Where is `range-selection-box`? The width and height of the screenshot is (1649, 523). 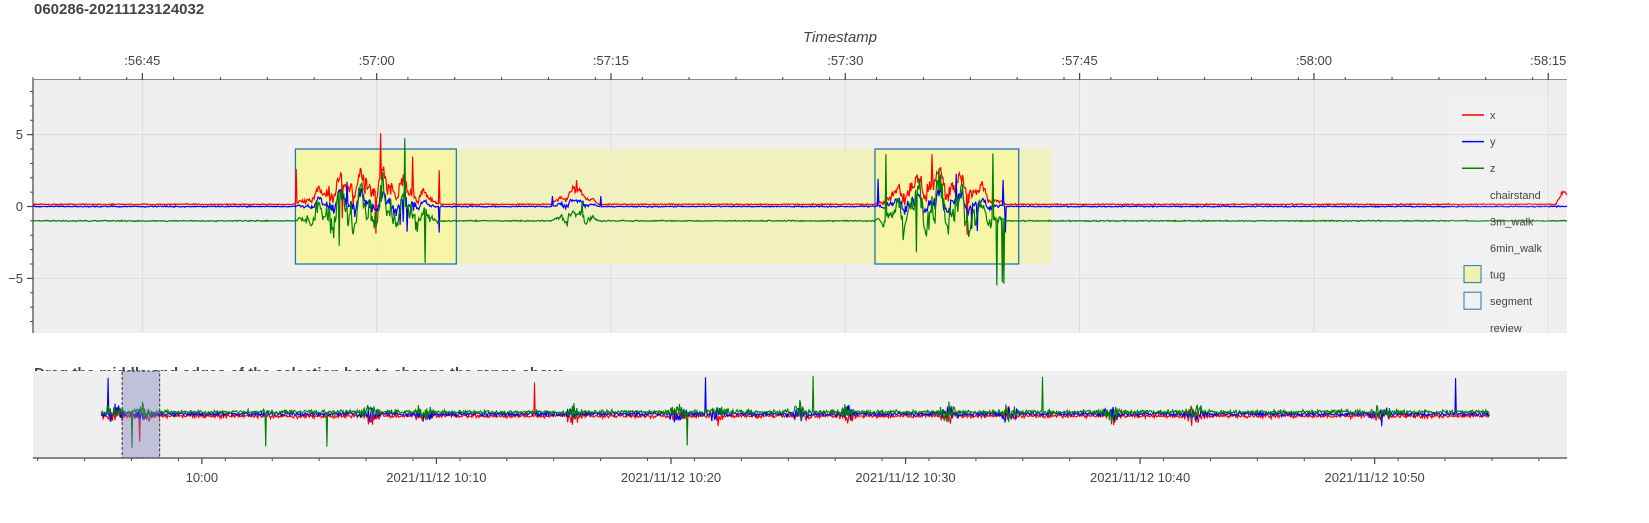
range-selection-box is located at coordinates (141, 414).